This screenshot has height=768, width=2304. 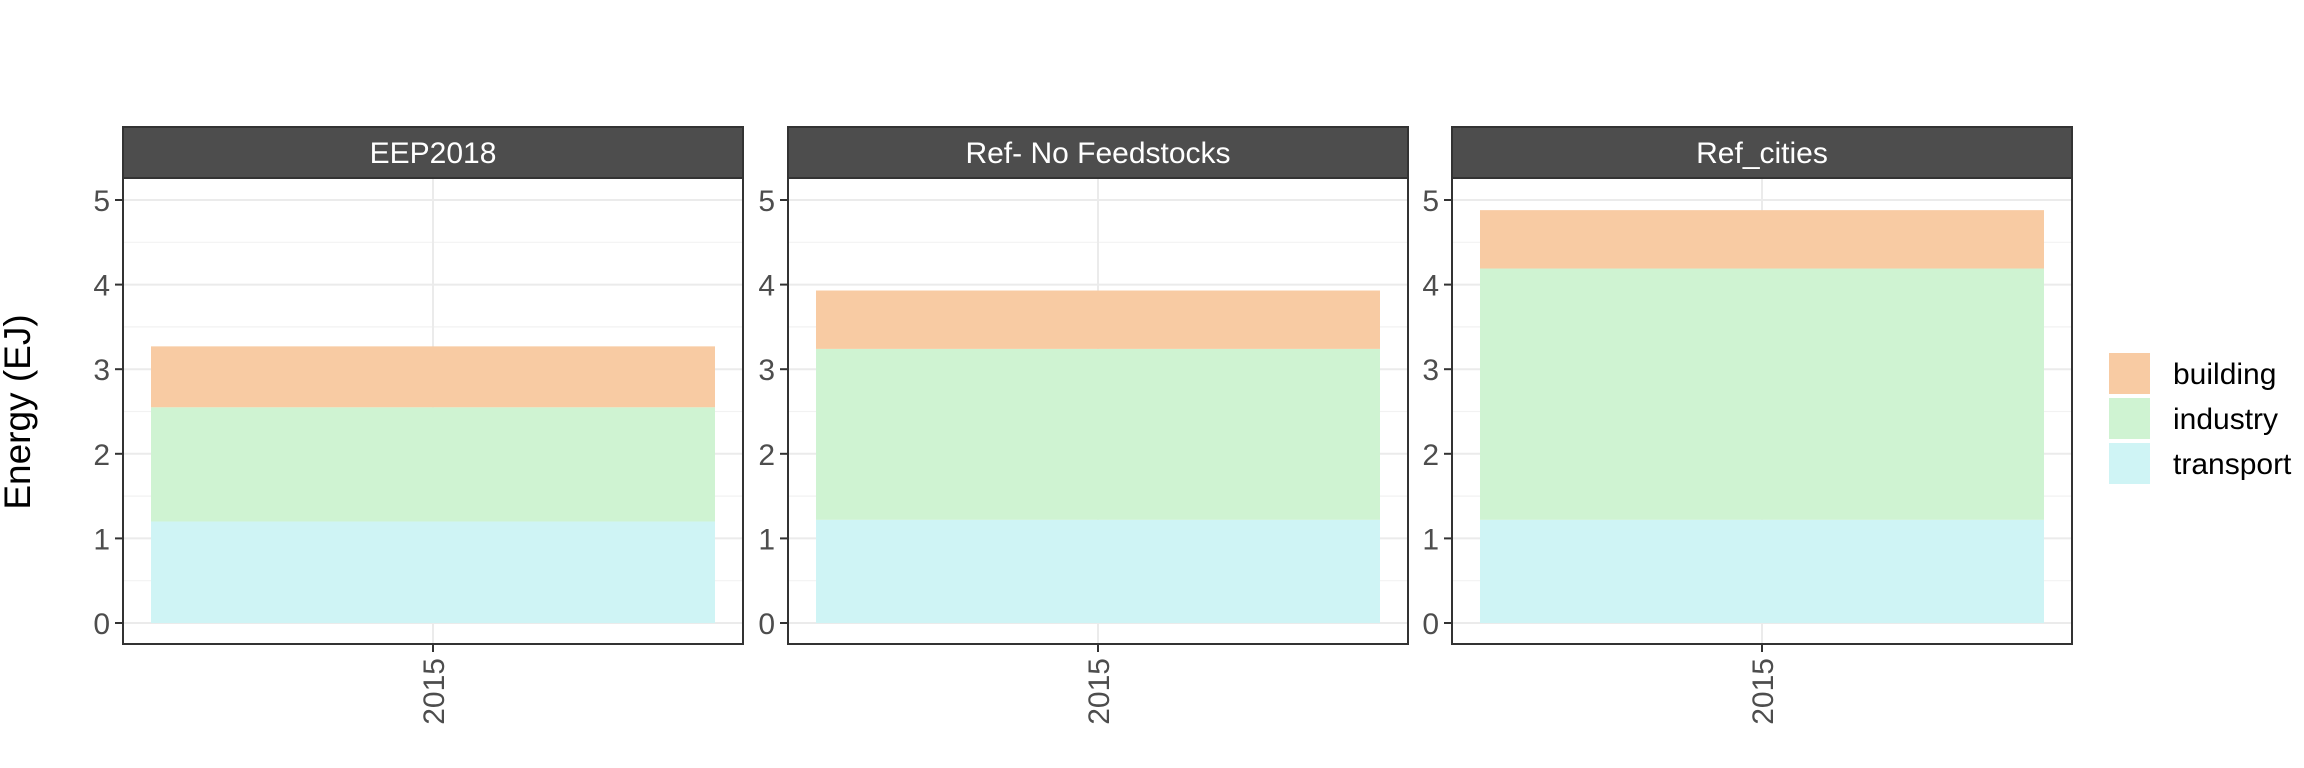 What do you see at coordinates (2224, 374) in the screenshot?
I see `legend-label: building` at bounding box center [2224, 374].